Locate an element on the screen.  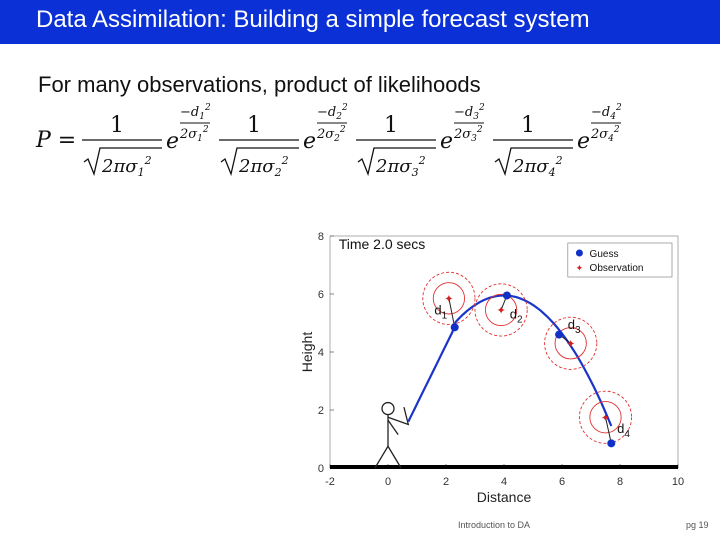
formula-term-4: 1 2πσ42 e−d42 2σ42 is located at coordinates (557, 141).